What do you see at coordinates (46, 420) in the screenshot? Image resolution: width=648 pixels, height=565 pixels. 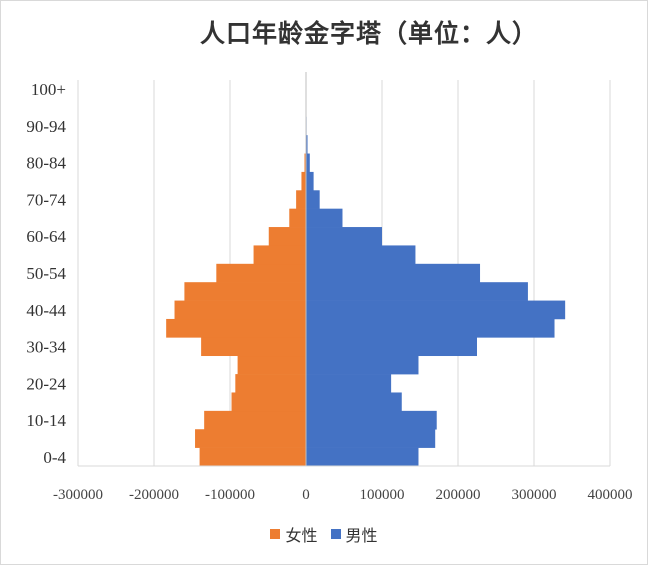 I see `y-tick-label: 10-14` at bounding box center [46, 420].